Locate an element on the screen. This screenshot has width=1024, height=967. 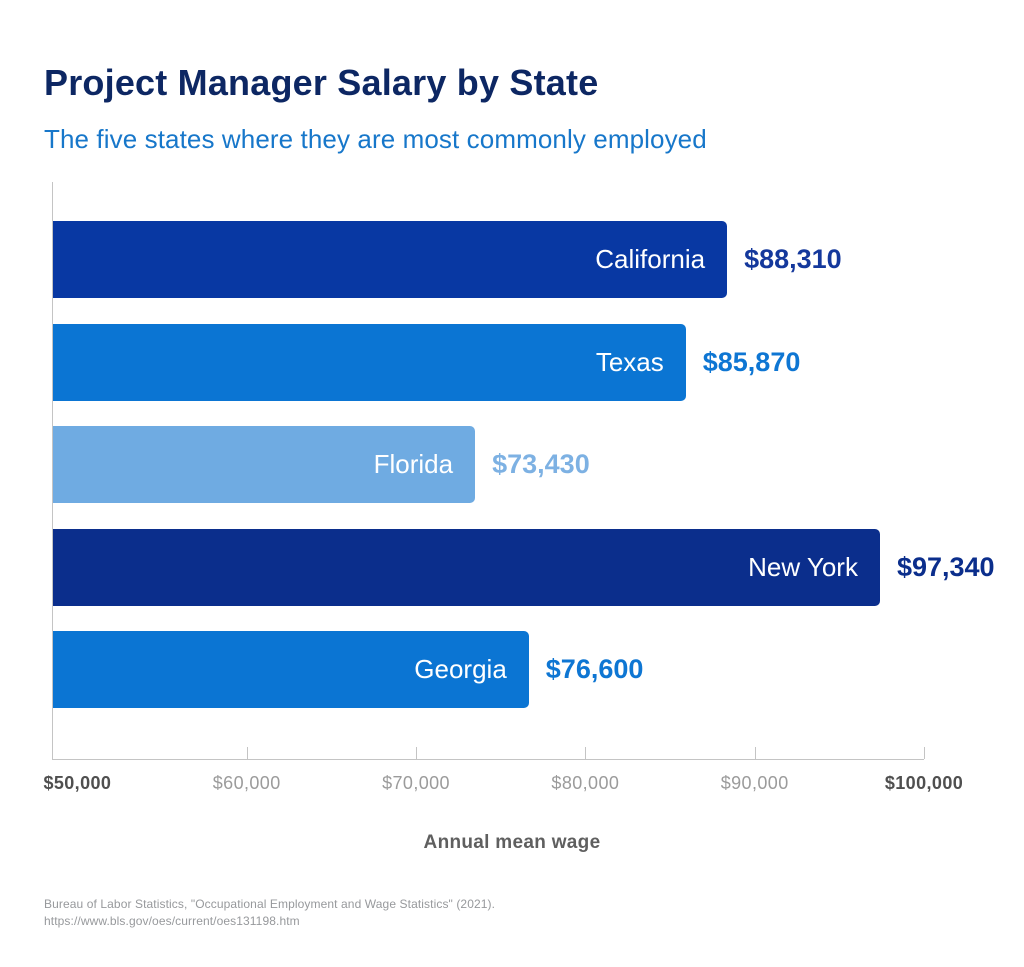
x-tick-label-50000: $50,000 is located at coordinates (77, 783).